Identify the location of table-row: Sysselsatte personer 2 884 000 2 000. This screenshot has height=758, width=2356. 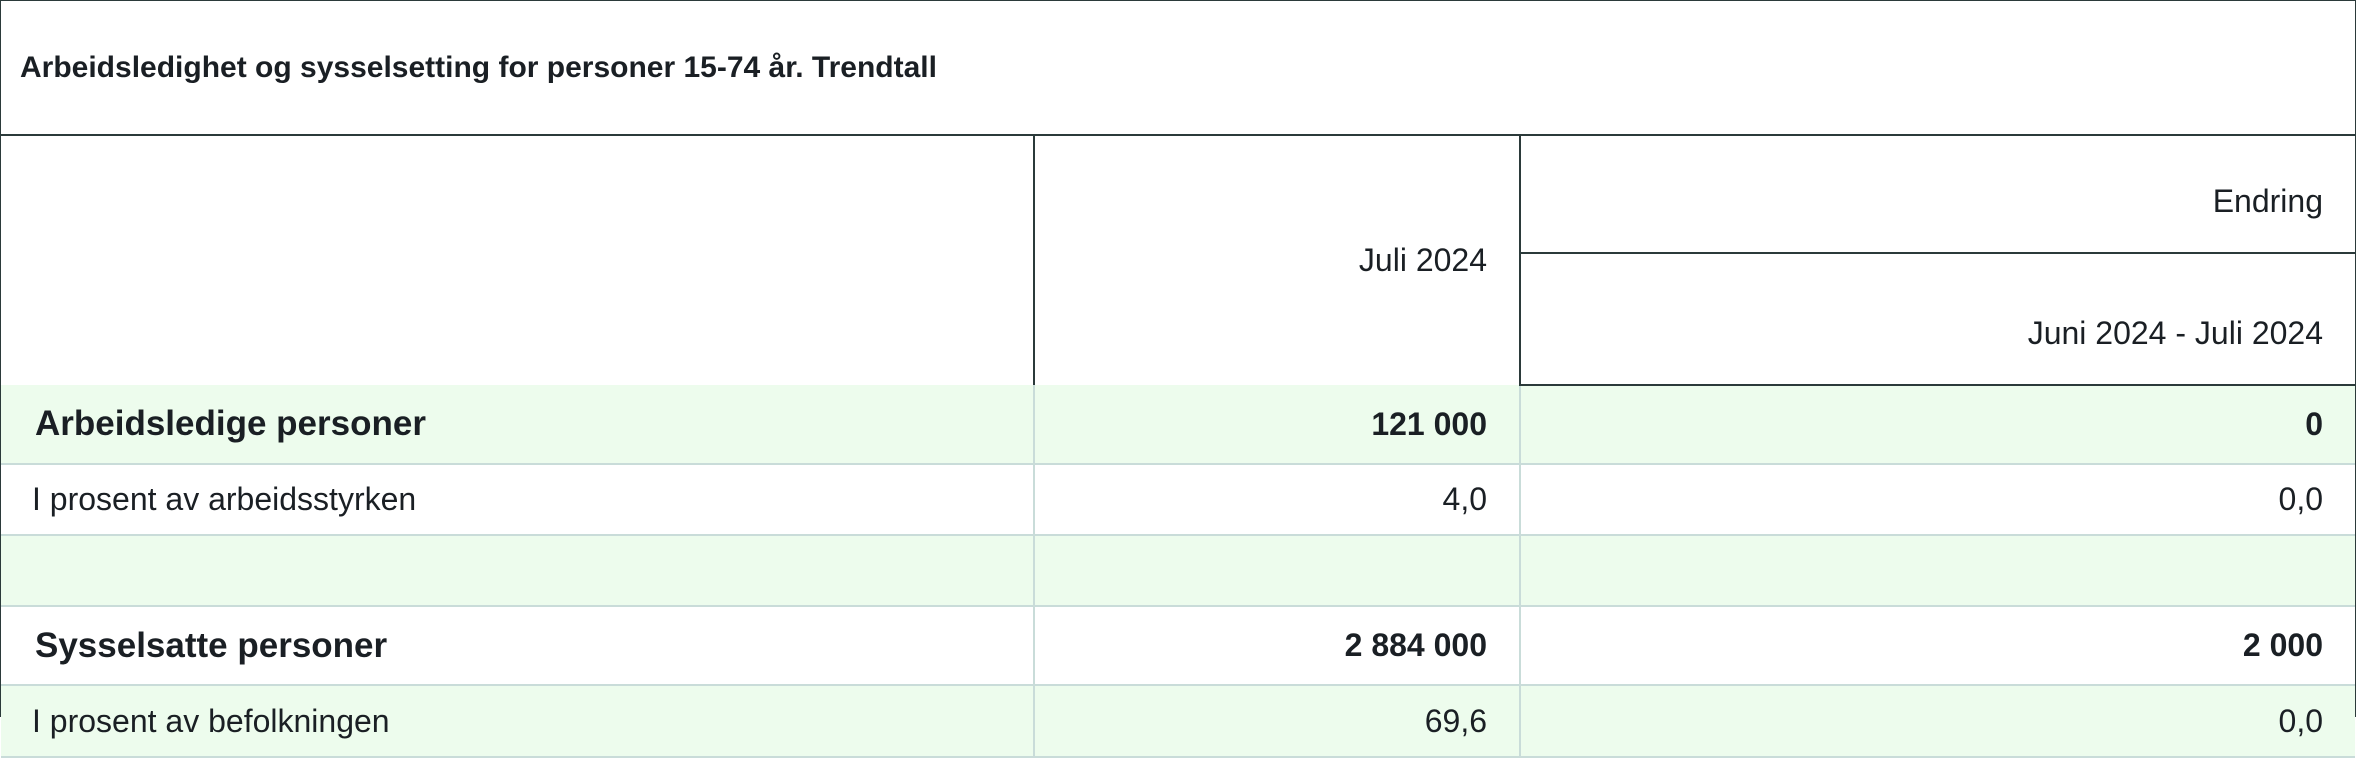
(1178, 646).